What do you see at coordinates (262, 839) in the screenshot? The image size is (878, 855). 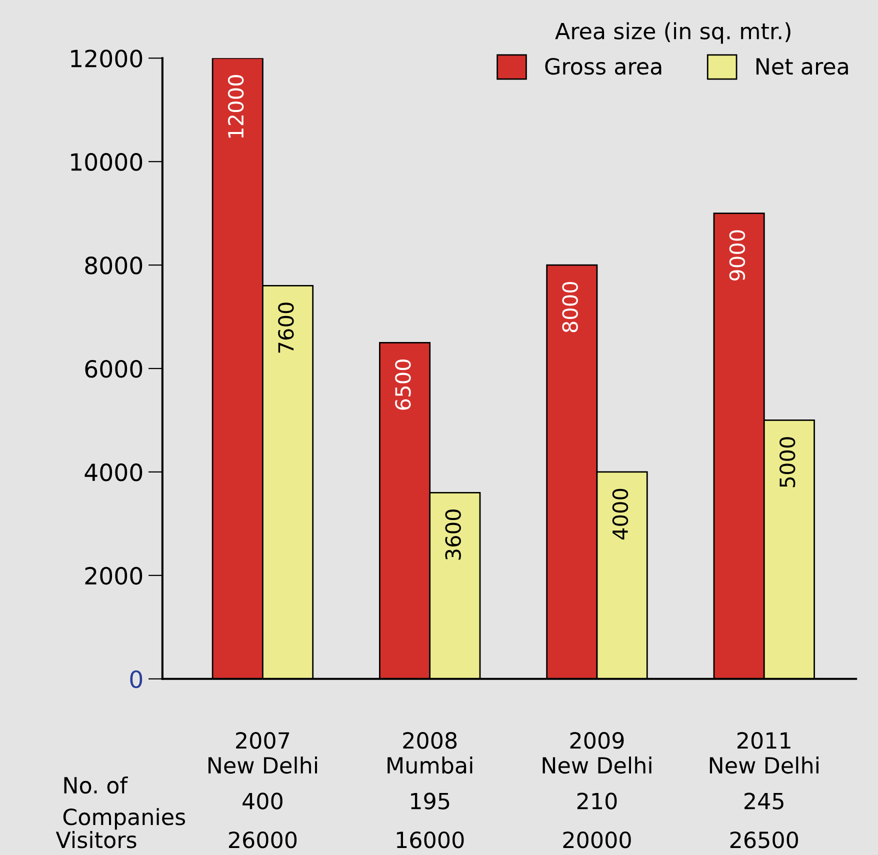 I see `text: 26000` at bounding box center [262, 839].